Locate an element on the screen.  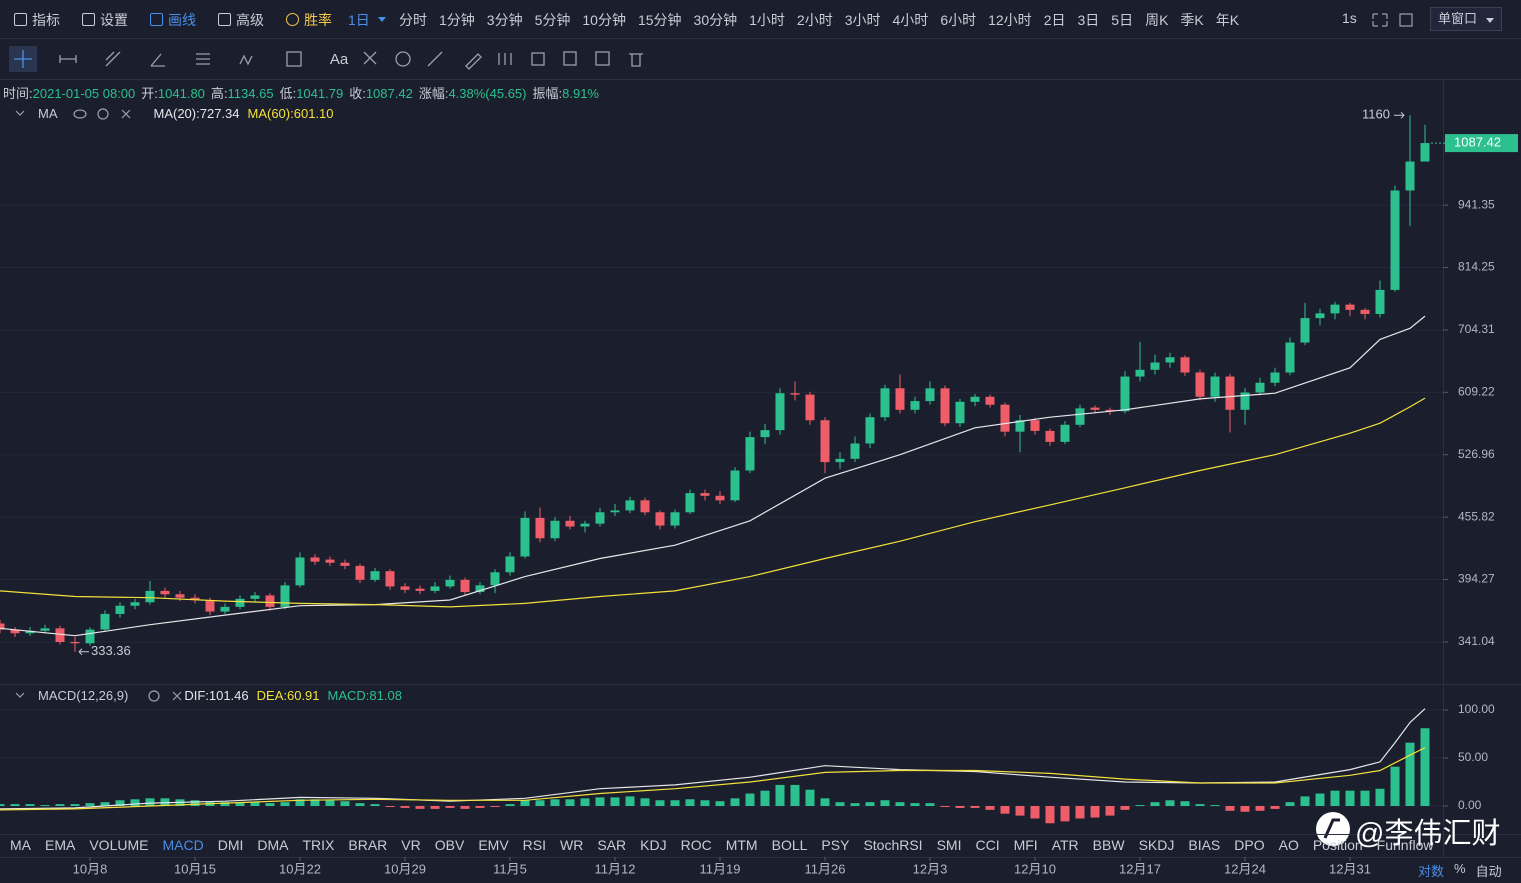
indicator-tab: MA is located at coordinates (20, 845).